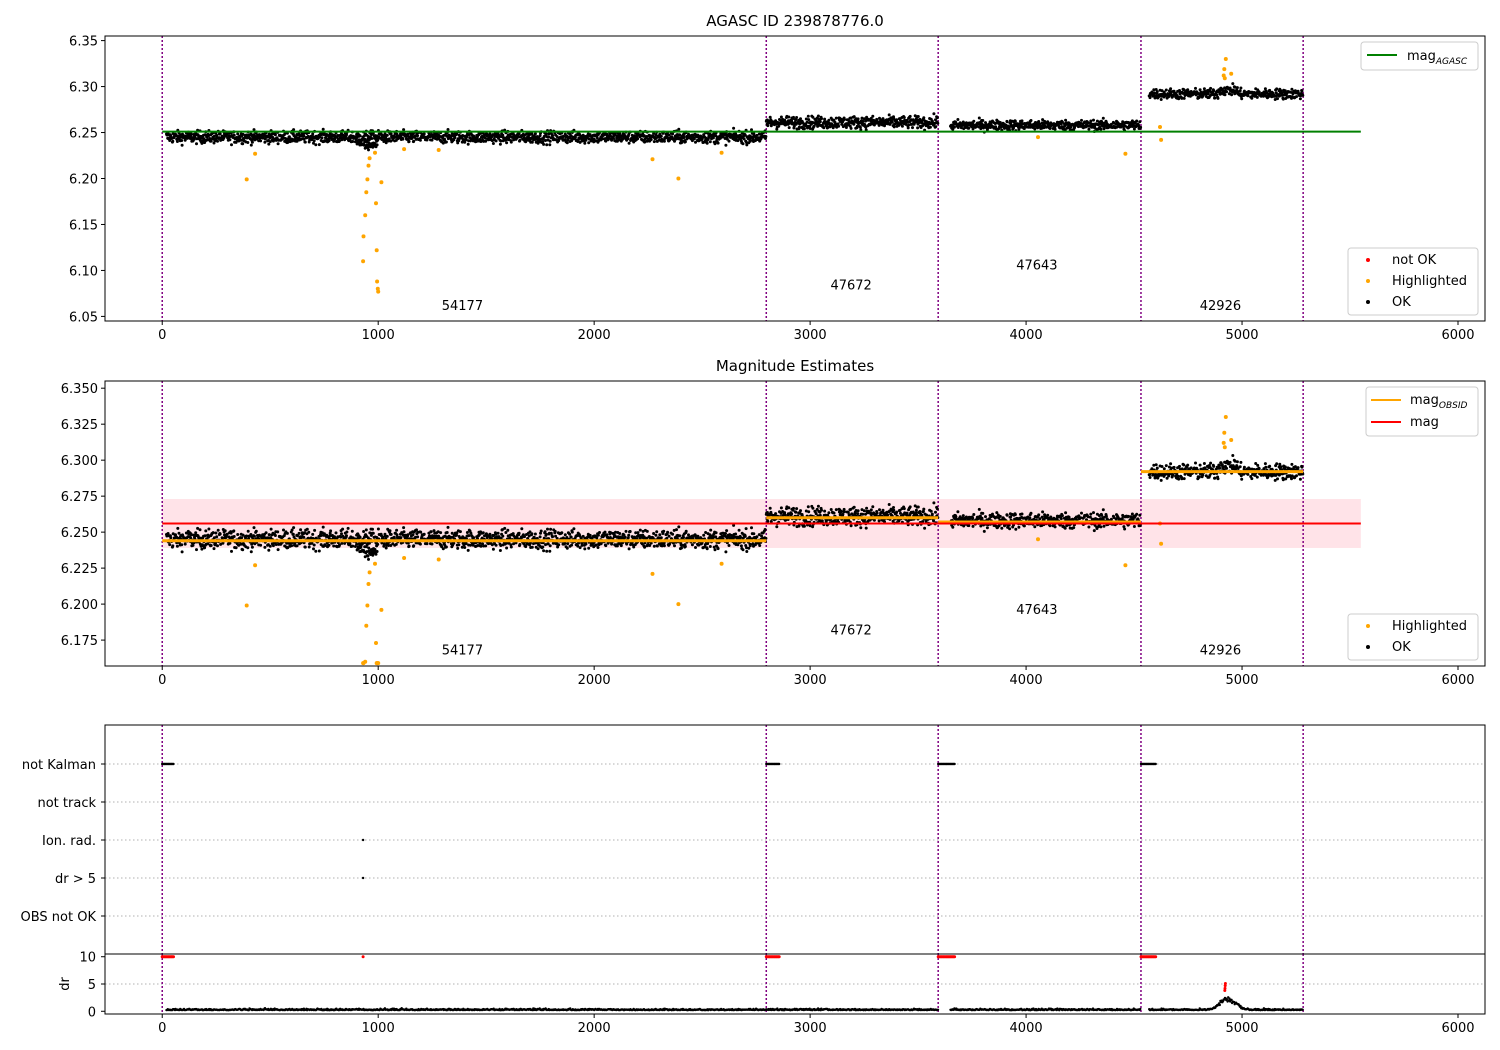 Image resolution: width=1500 pixels, height=1050 pixels. Describe the element at coordinates (1241, 335) in the screenshot. I see `x-tick-label: 5000` at that location.